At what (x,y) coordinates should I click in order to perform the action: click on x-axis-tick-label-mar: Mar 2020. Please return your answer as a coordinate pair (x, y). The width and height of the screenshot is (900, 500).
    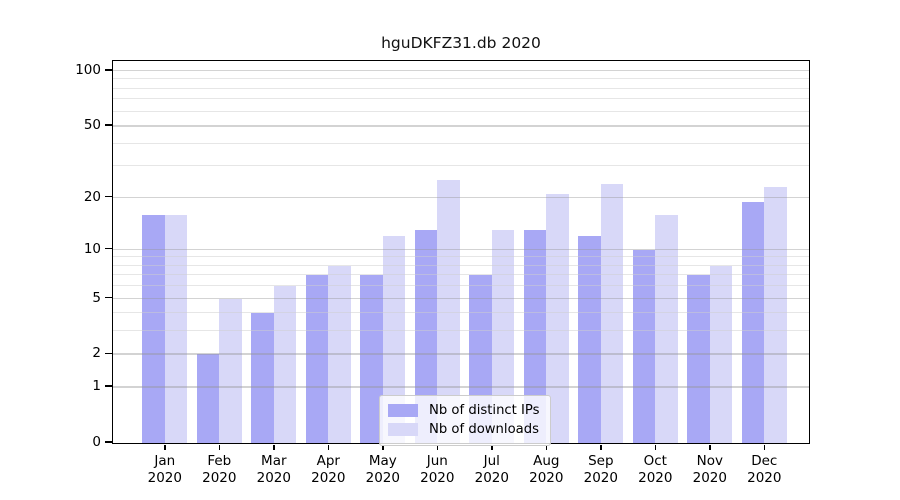
    Looking at the image, I should click on (274, 469).